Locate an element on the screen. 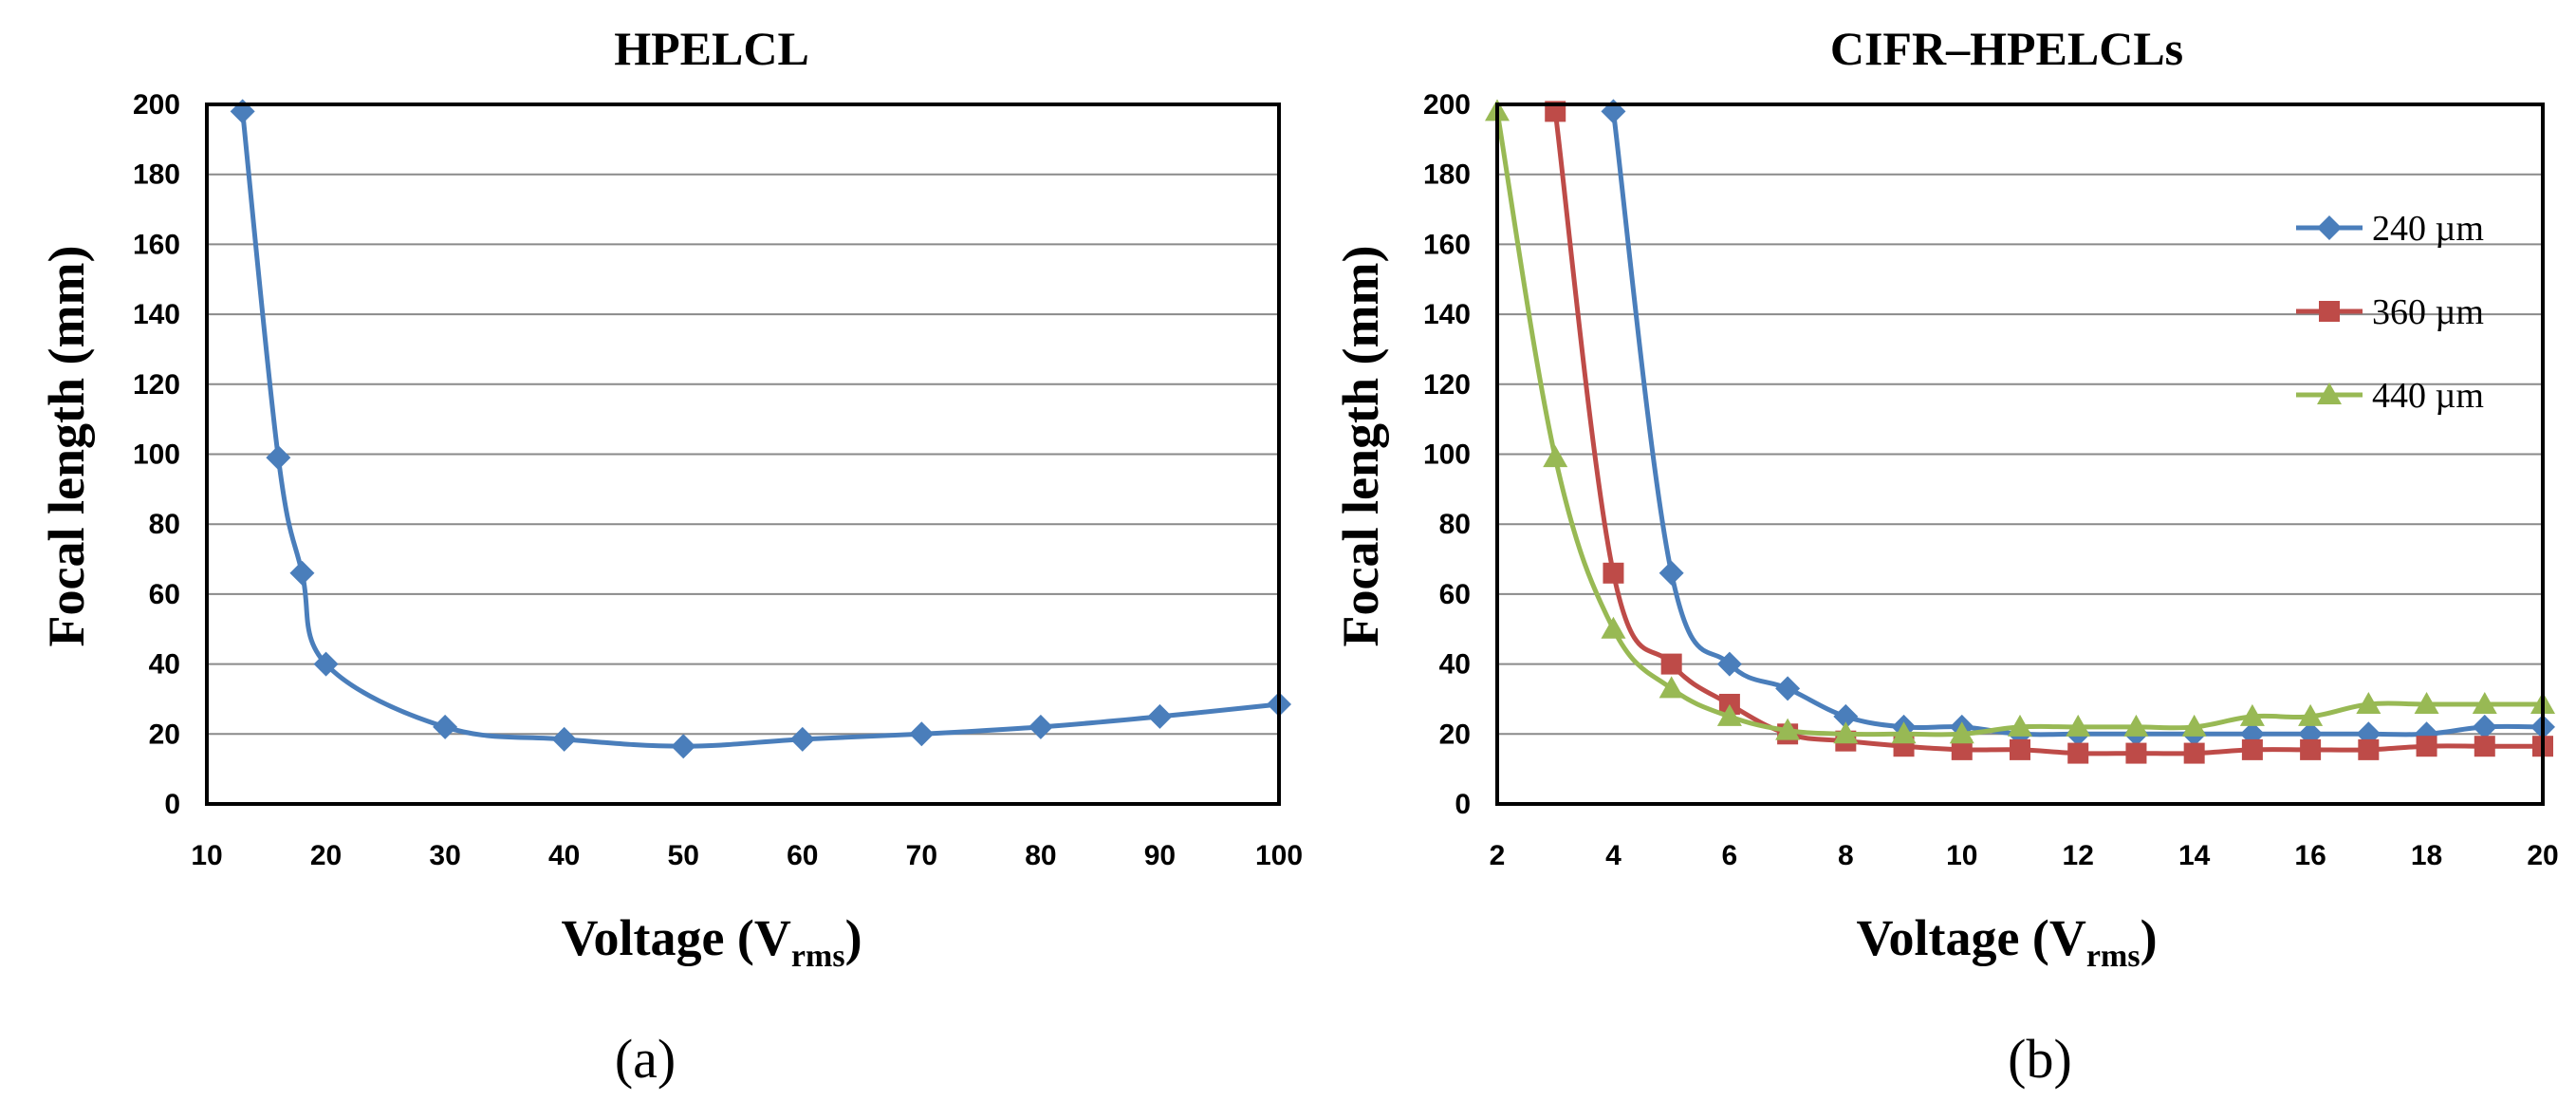  legend-b: 240 µm 360 µm 440 µm is located at coordinates (2390, 312).